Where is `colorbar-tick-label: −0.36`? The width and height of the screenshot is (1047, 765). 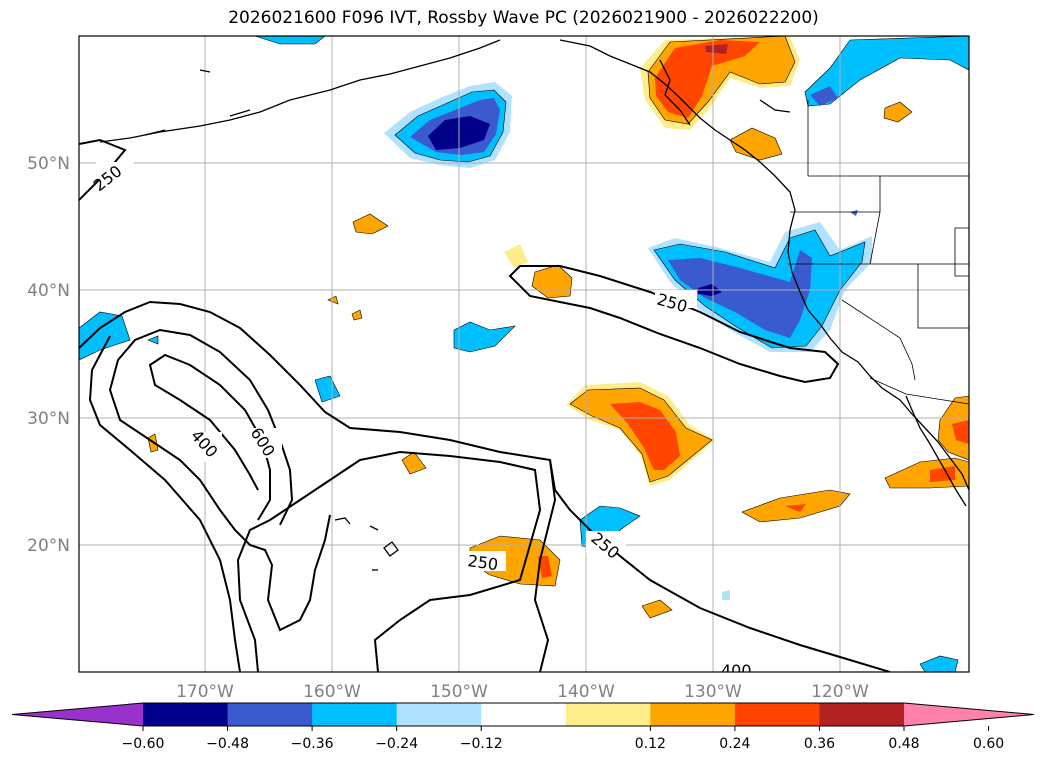 colorbar-tick-label: −0.36 is located at coordinates (312, 744).